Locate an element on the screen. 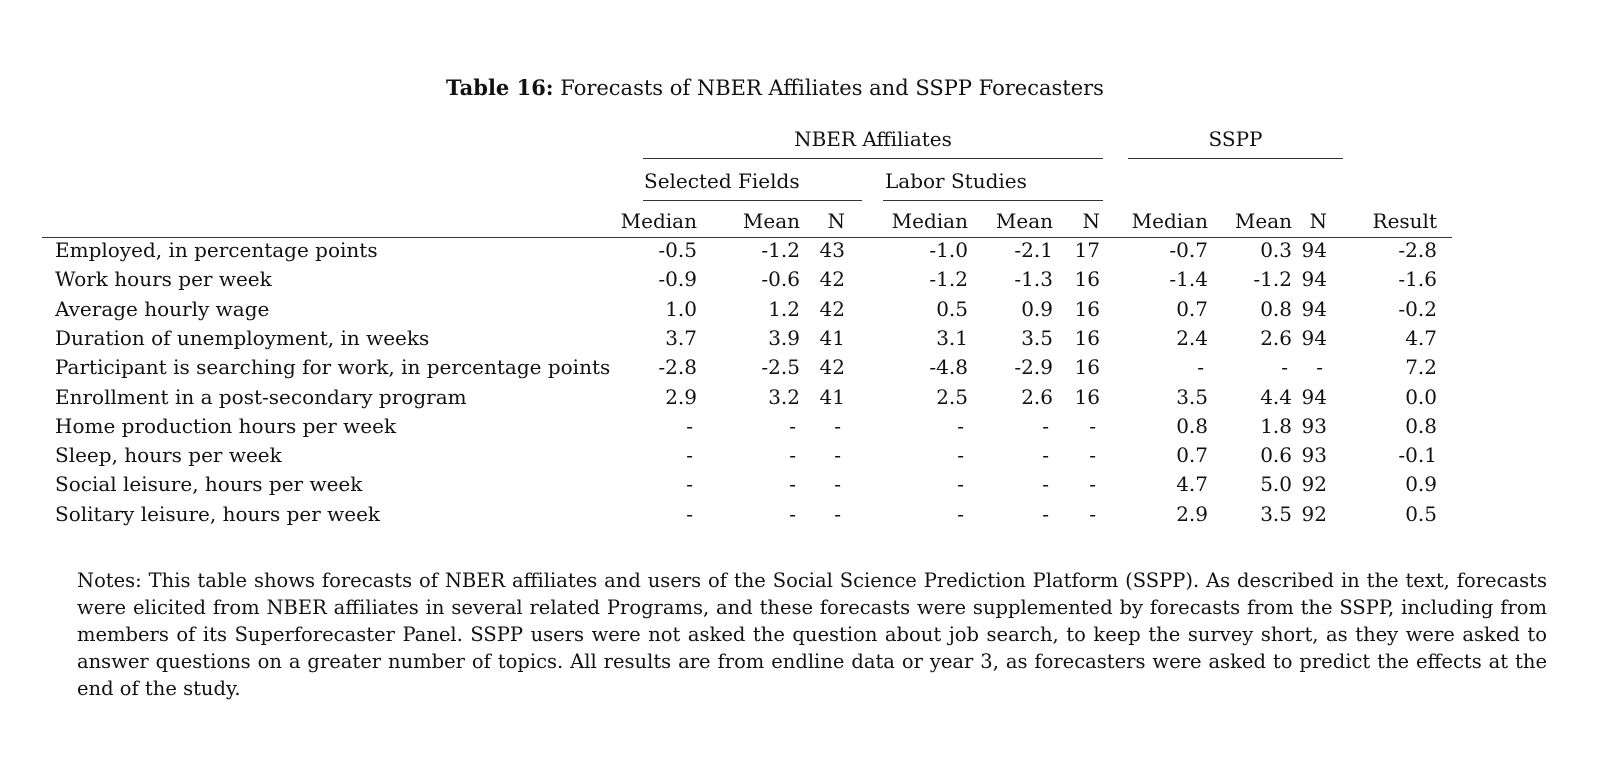 The image size is (1600, 769). table-cell: 17 is located at coordinates (1087, 250).